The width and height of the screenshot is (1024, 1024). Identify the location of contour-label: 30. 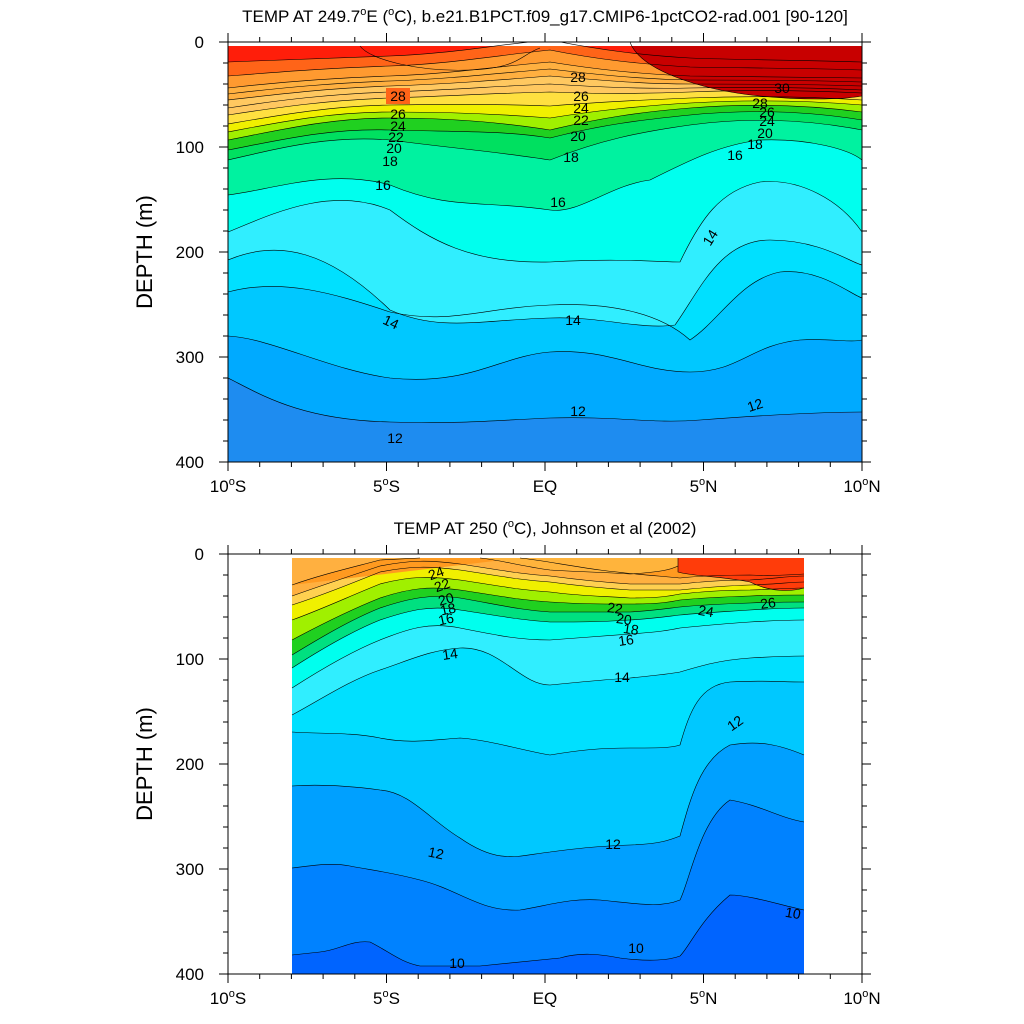
(782, 88).